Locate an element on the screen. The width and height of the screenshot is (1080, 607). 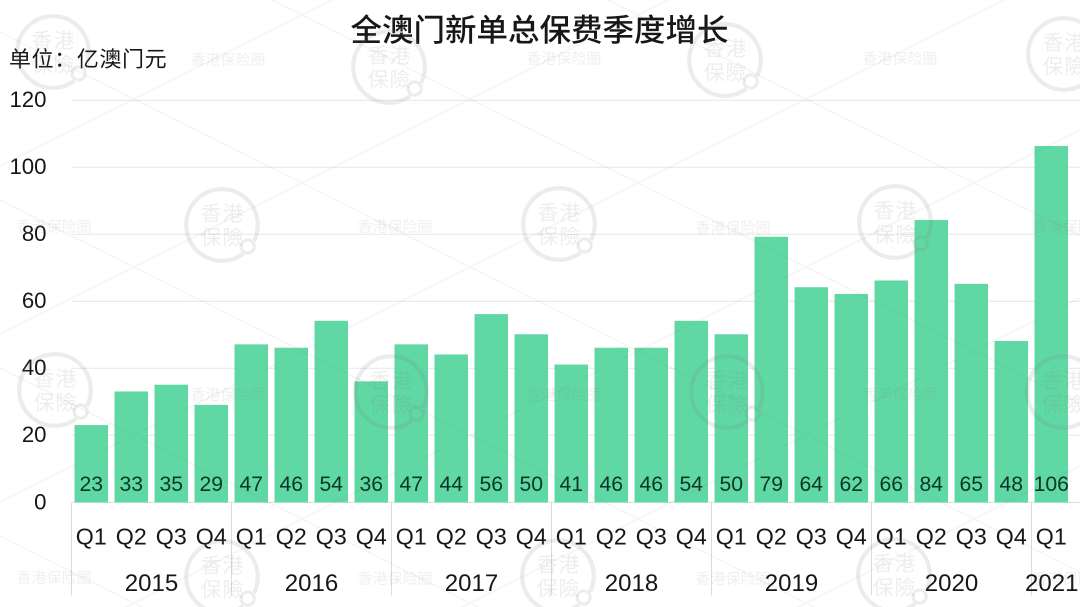
svg-text: 2021 is located at coordinates (1051, 583).